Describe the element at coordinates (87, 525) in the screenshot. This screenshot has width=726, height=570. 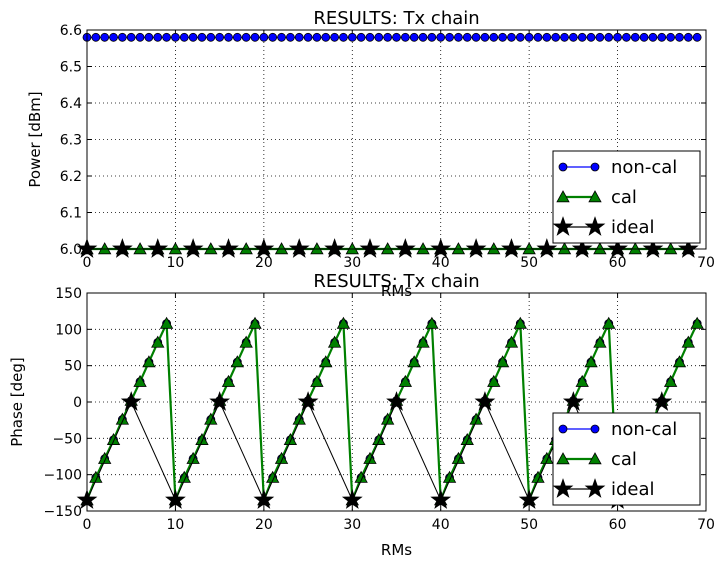
I see `x-tick-label: 0` at that location.